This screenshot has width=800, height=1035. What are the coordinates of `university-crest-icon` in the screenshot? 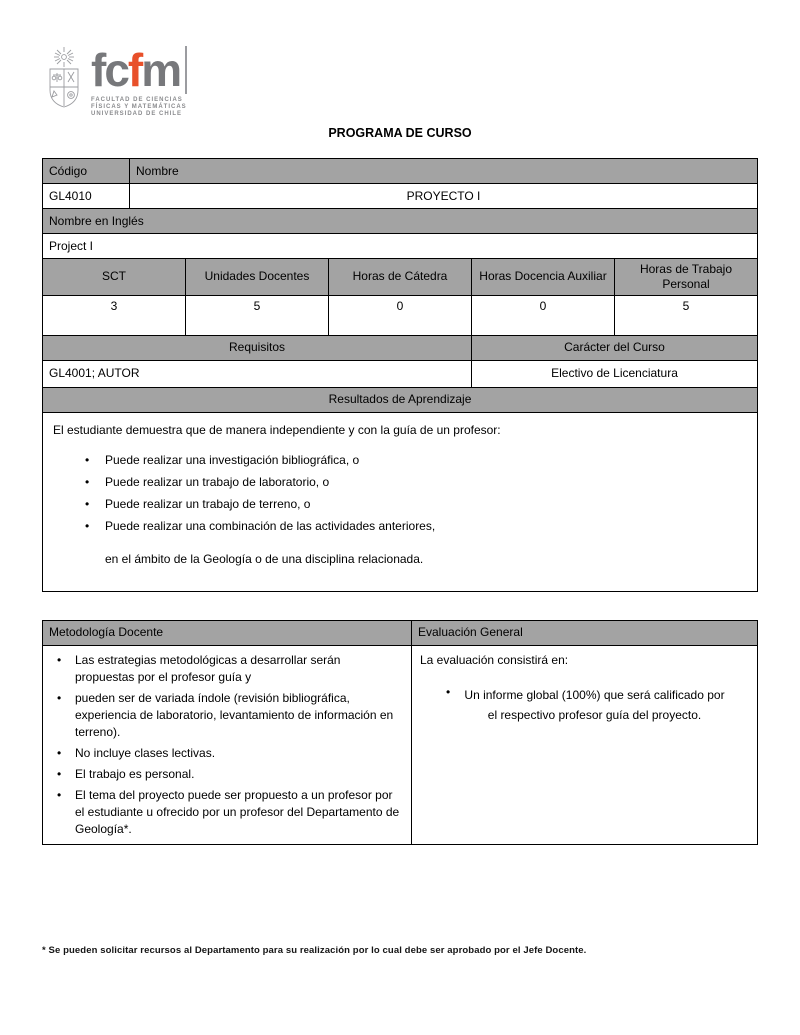 It's located at (64, 77).